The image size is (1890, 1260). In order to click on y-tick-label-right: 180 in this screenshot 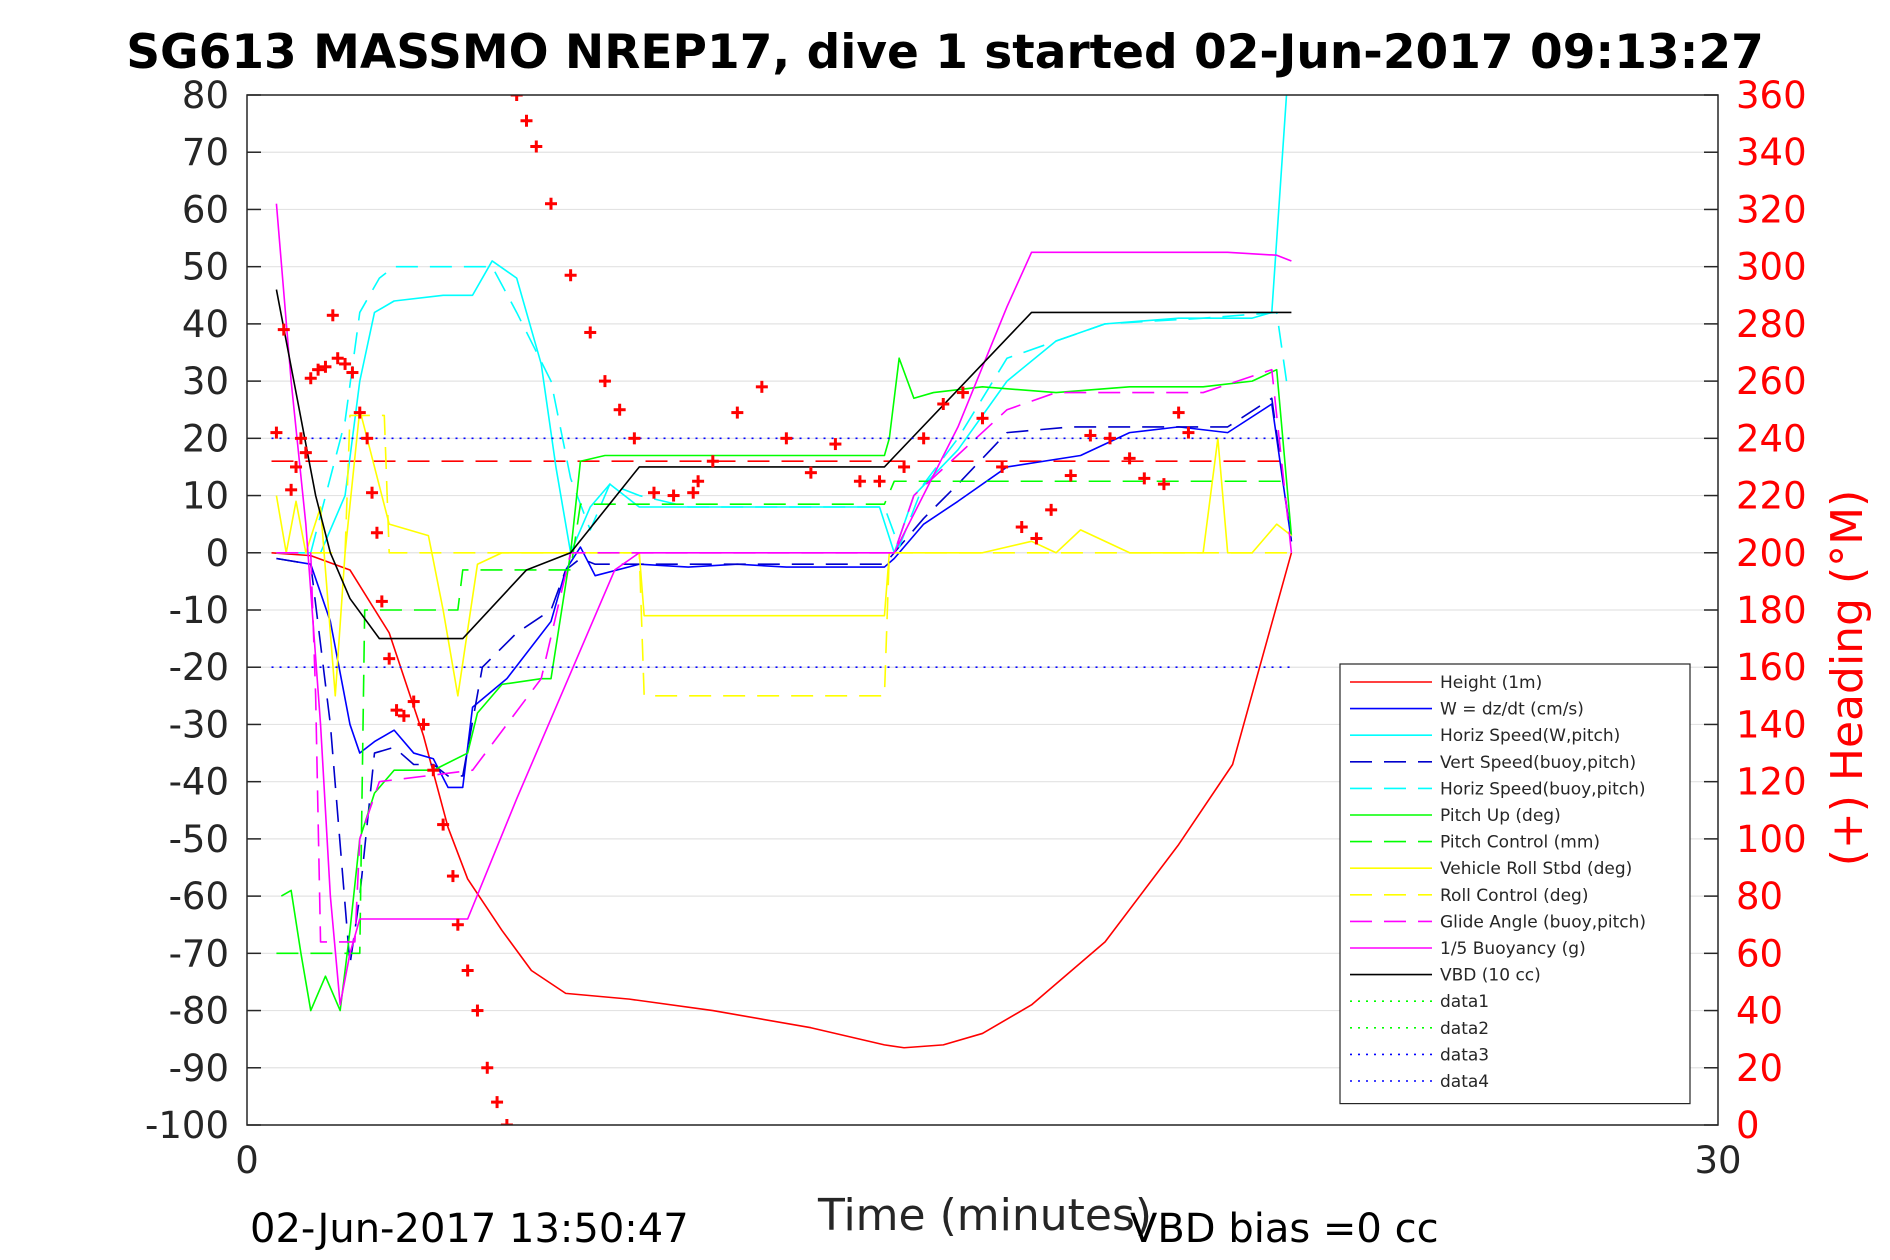, I will do `click(1771, 610)`.